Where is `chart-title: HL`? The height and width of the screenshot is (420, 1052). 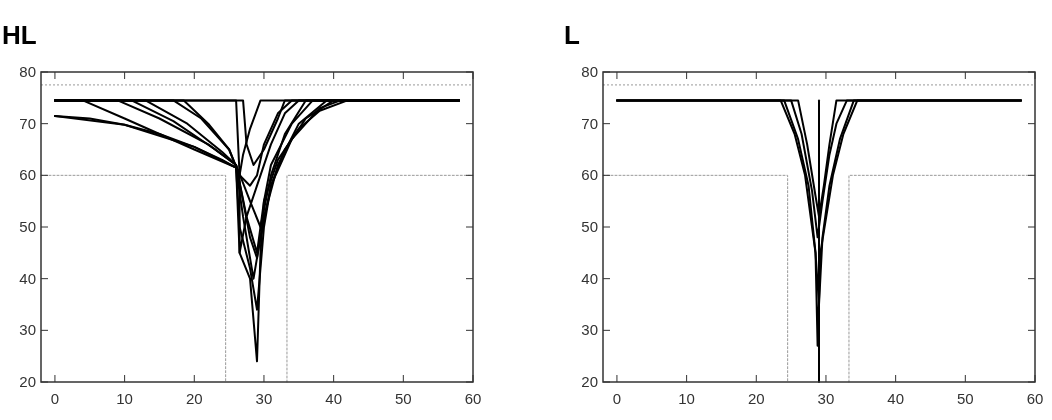
chart-title: HL is located at coordinates (19, 35).